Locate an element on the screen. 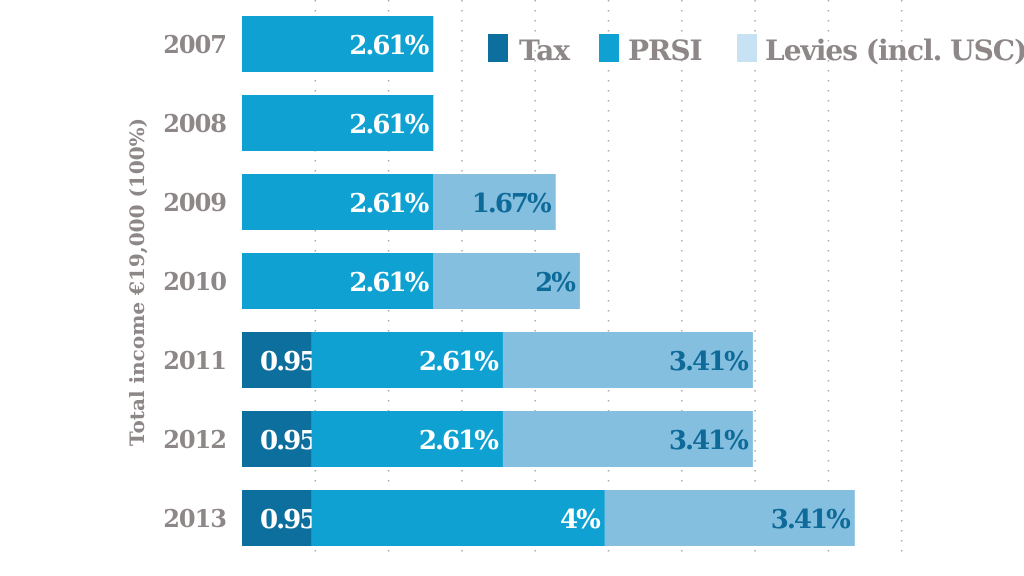 The width and height of the screenshot is (1024, 576). year-label: 2007 is located at coordinates (194, 44).